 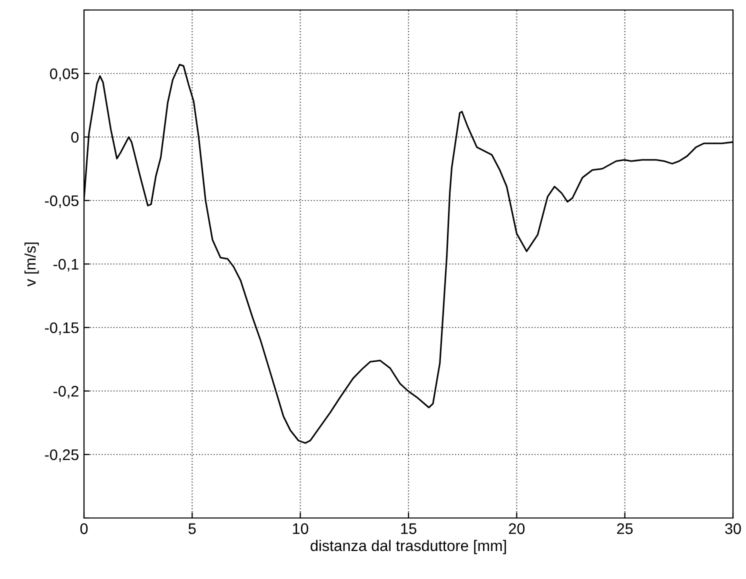 What do you see at coordinates (192, 528) in the screenshot?
I see `x-tick-label: 5` at bounding box center [192, 528].